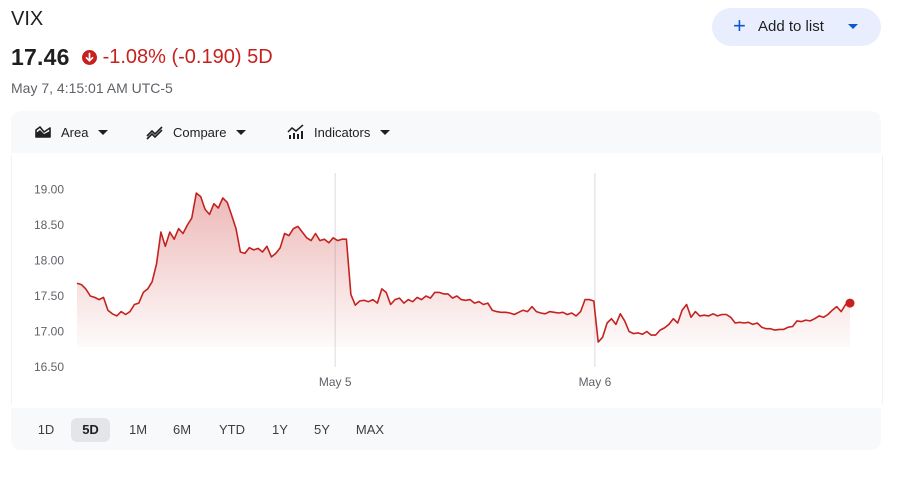 The image size is (897, 481). Describe the element at coordinates (89, 57) in the screenshot. I see `arrow-down-circle-icon` at that location.